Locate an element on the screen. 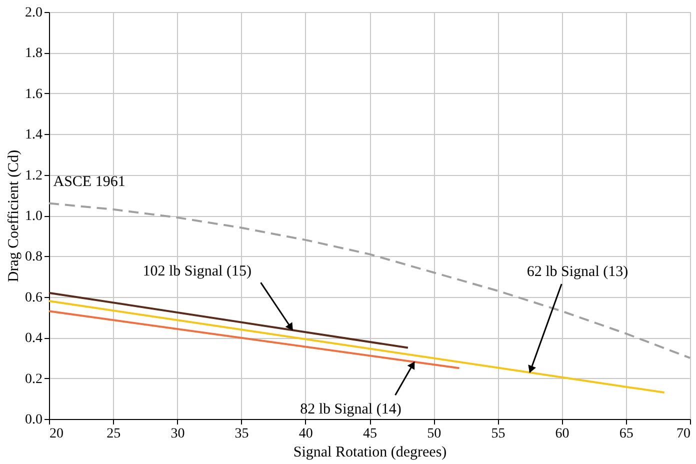 The height and width of the screenshot is (464, 696). x-tick-label: 65 is located at coordinates (626, 434).